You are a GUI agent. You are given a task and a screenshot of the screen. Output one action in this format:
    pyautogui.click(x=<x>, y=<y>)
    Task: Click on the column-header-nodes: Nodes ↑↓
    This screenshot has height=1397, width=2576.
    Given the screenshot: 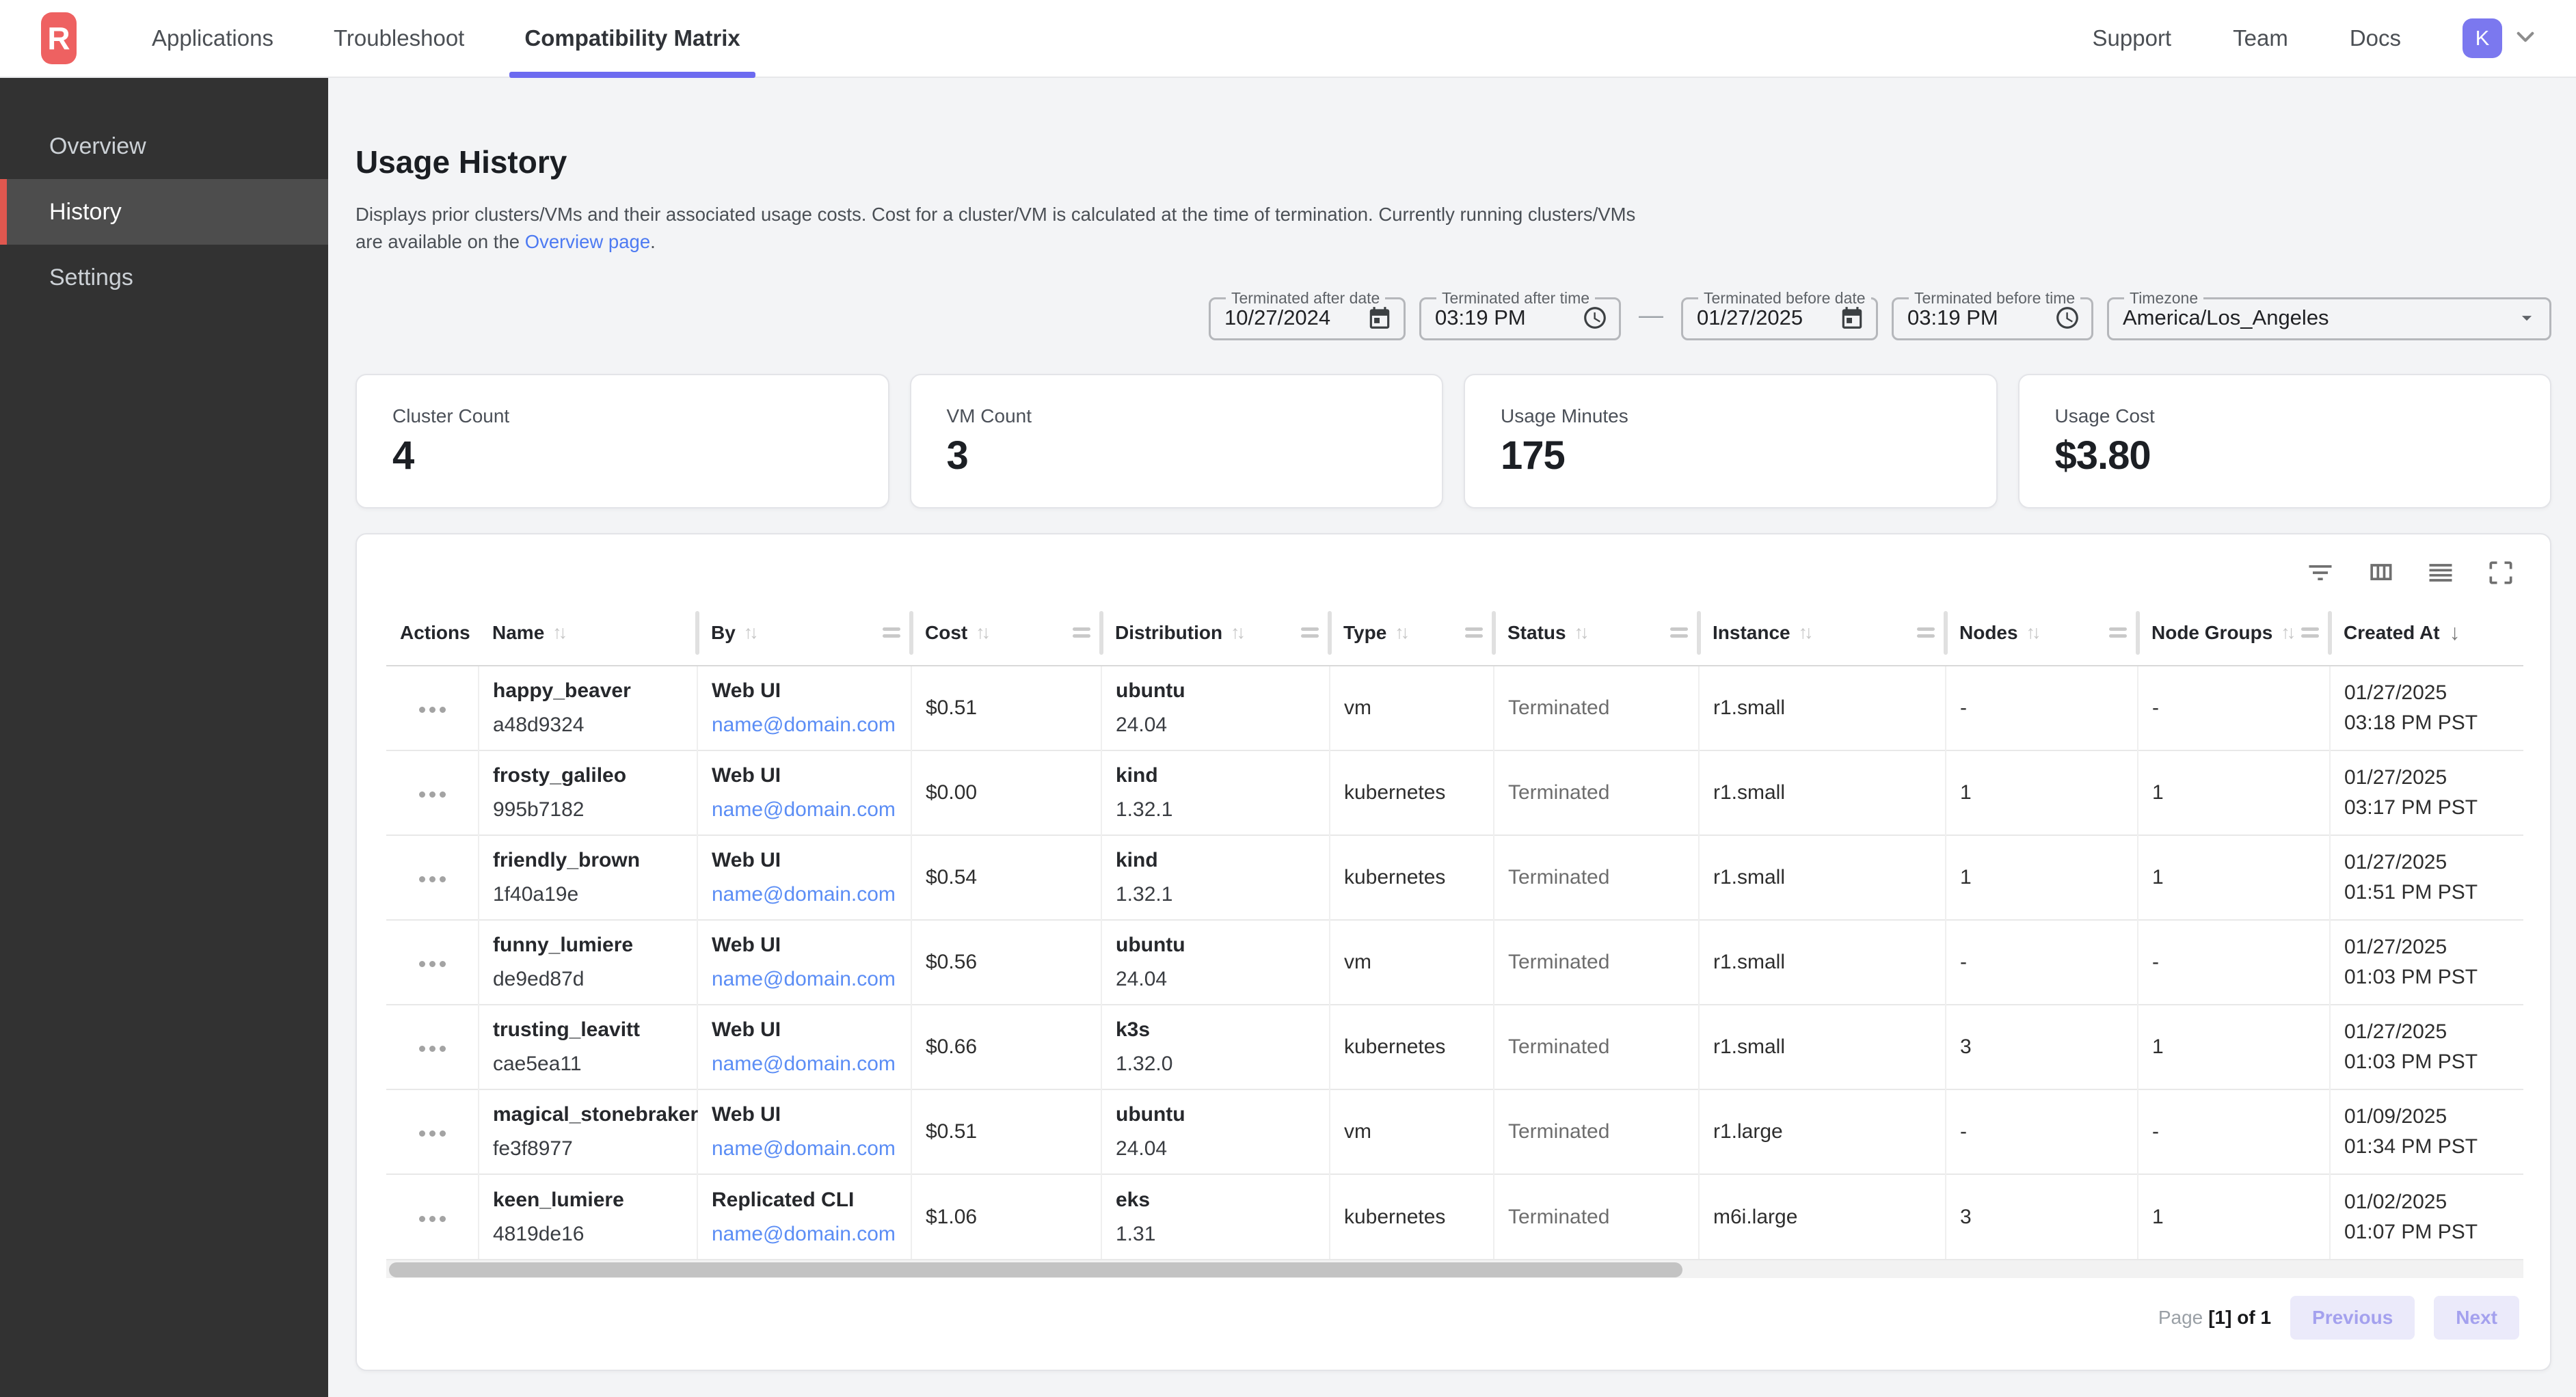 What is the action you would take?
    pyautogui.click(x=2041, y=633)
    